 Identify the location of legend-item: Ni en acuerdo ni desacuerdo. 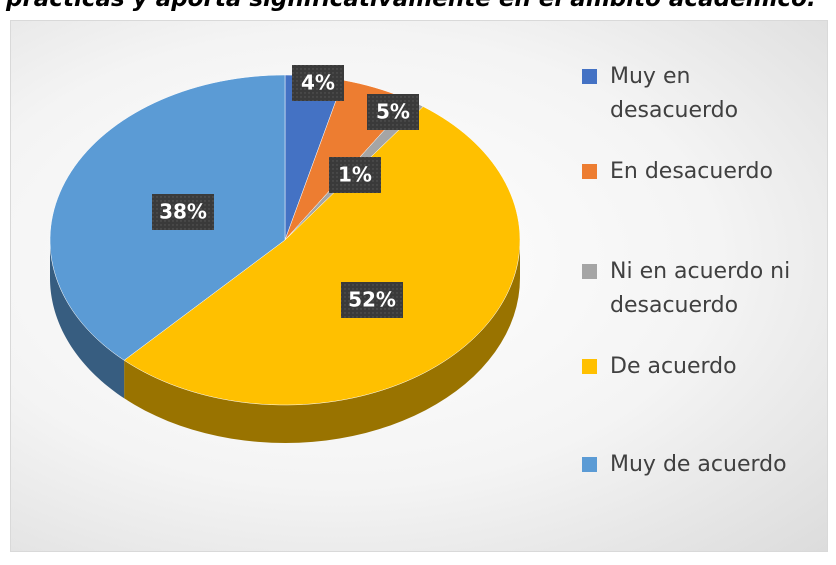
(702, 289).